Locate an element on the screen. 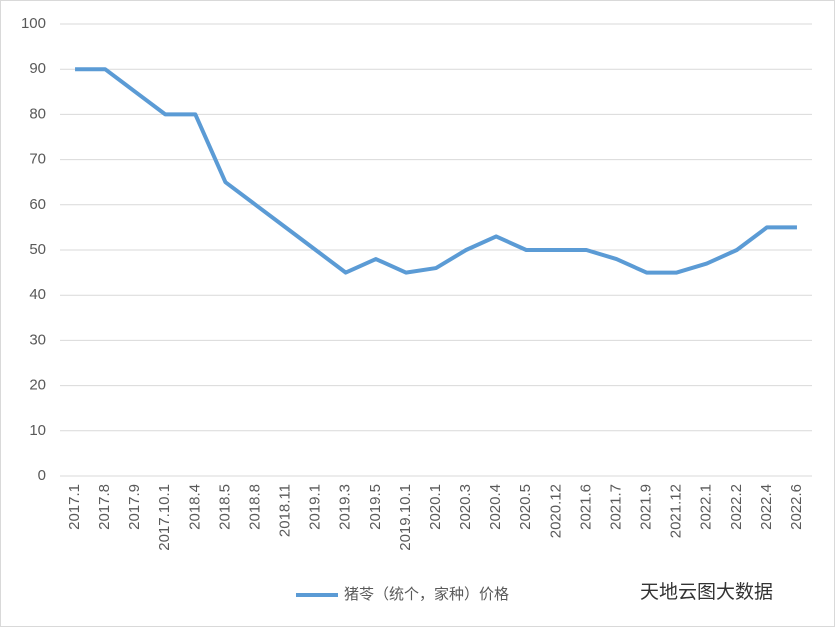 The height and width of the screenshot is (627, 835). x-tick-label: 2022.6 is located at coordinates (796, 507).